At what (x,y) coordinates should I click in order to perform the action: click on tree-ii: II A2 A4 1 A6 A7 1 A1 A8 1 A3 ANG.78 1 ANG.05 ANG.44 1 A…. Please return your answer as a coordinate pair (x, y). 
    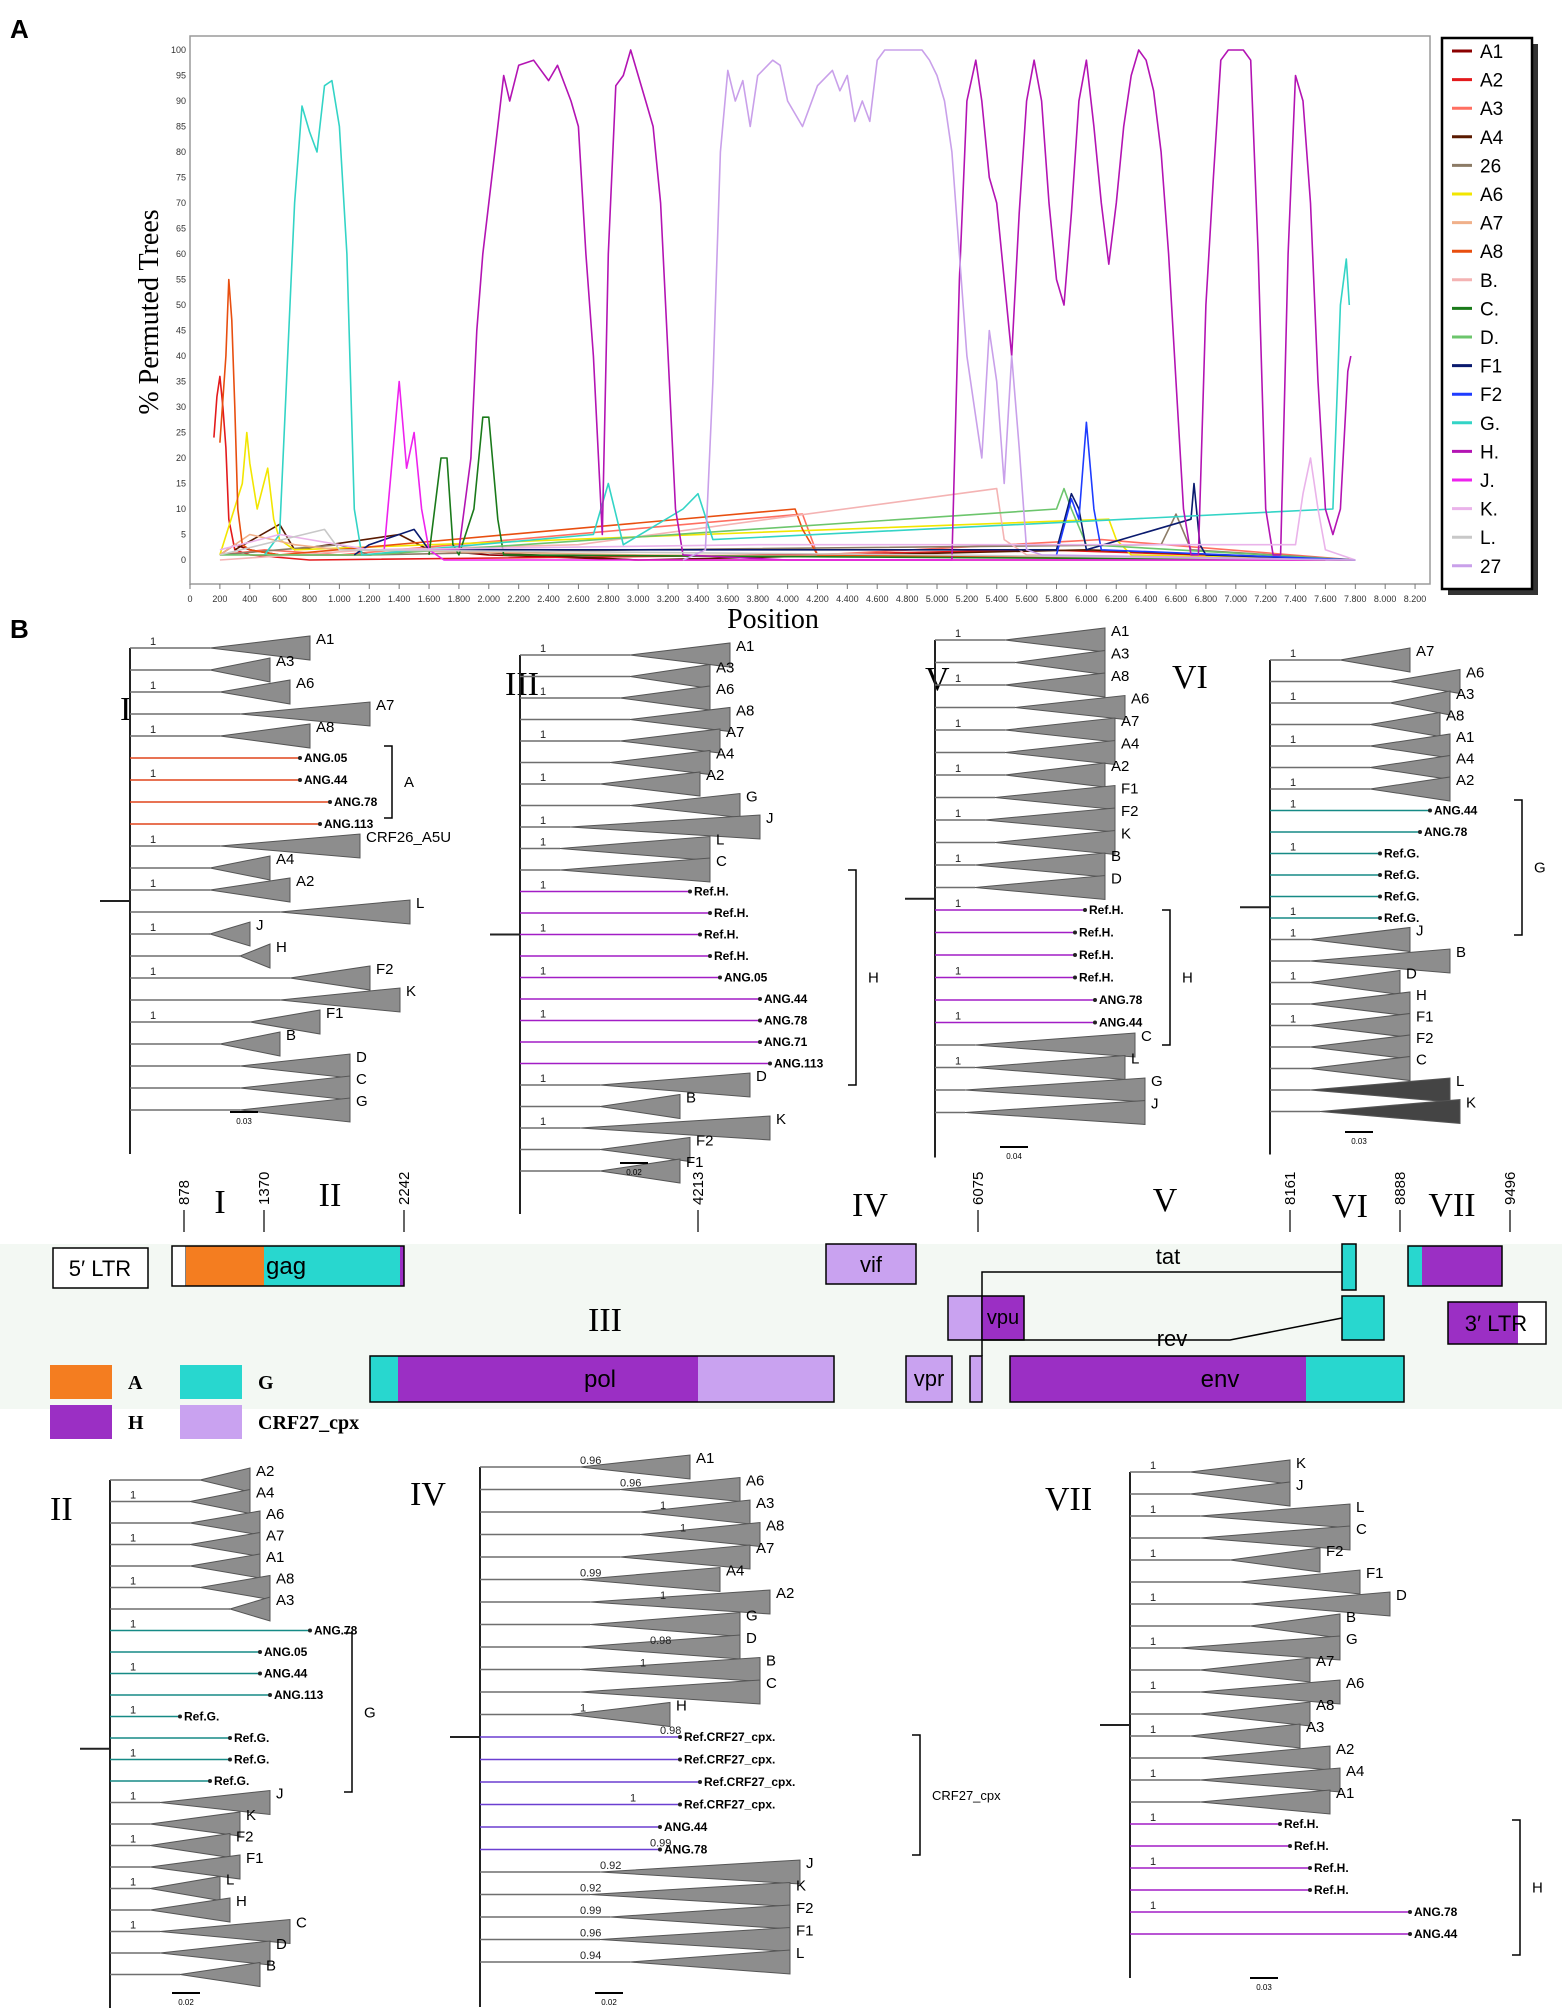
    Looking at the image, I should click on (213, 1735).